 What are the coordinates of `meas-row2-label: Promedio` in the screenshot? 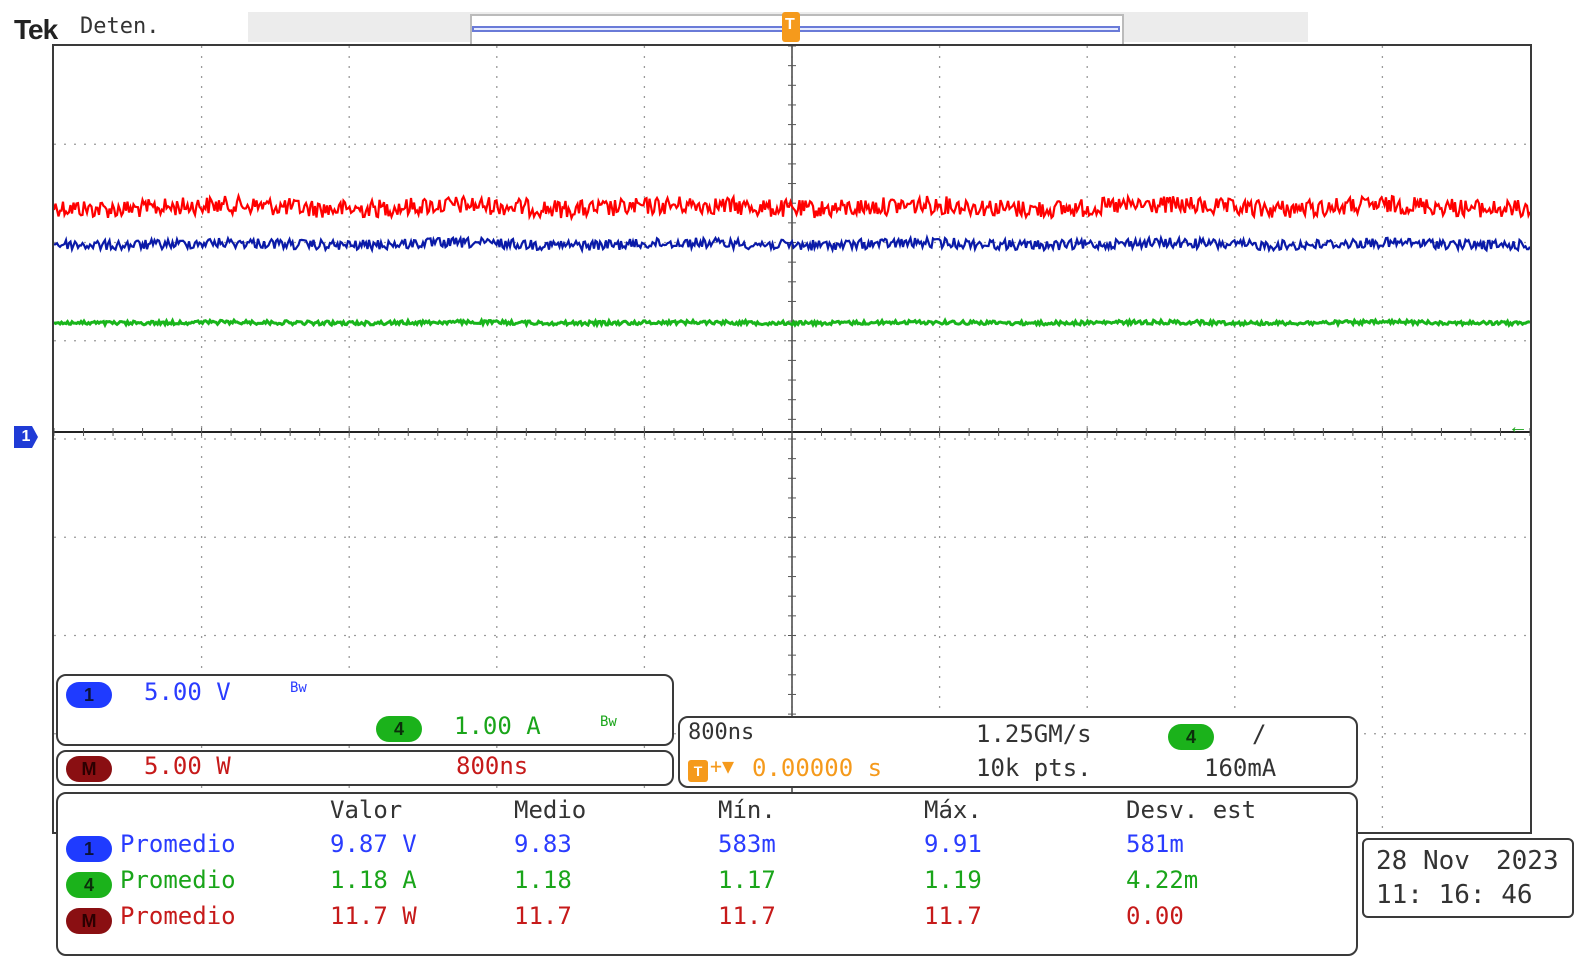 It's located at (178, 880).